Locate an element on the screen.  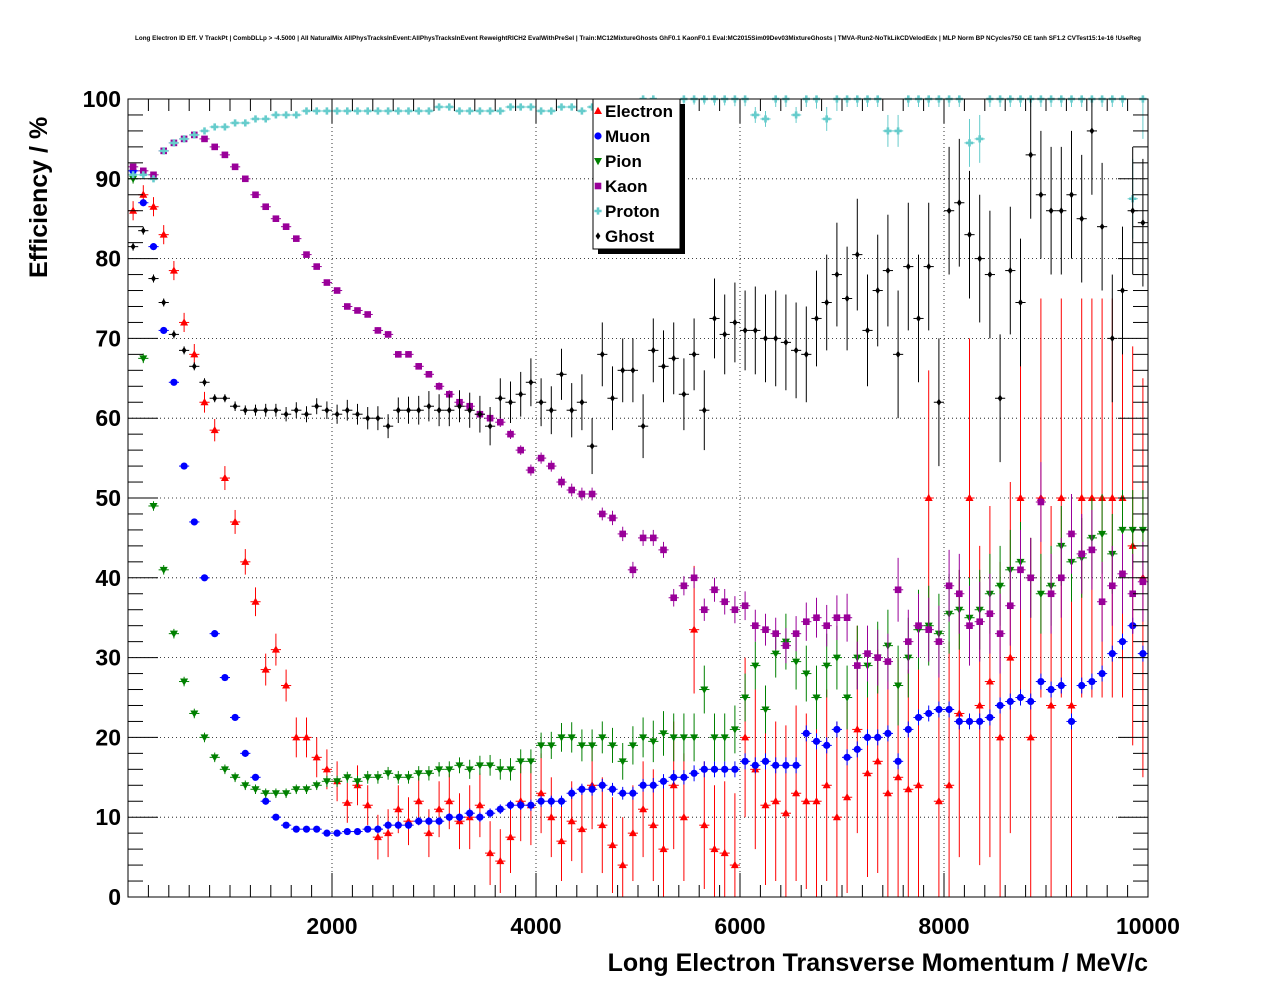
y-axis-title: Efficiency / % is located at coordinates (39, 197).